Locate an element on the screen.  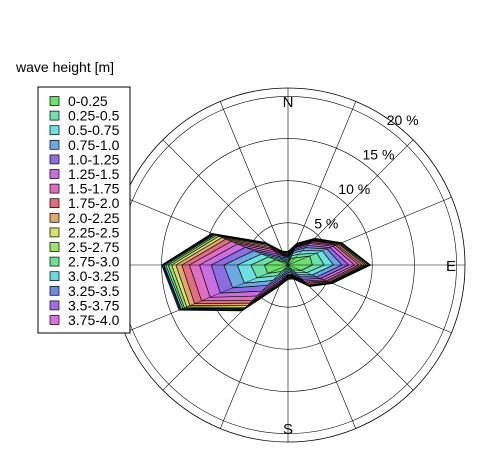
radial-tick-20: 20 % is located at coordinates (403, 120).